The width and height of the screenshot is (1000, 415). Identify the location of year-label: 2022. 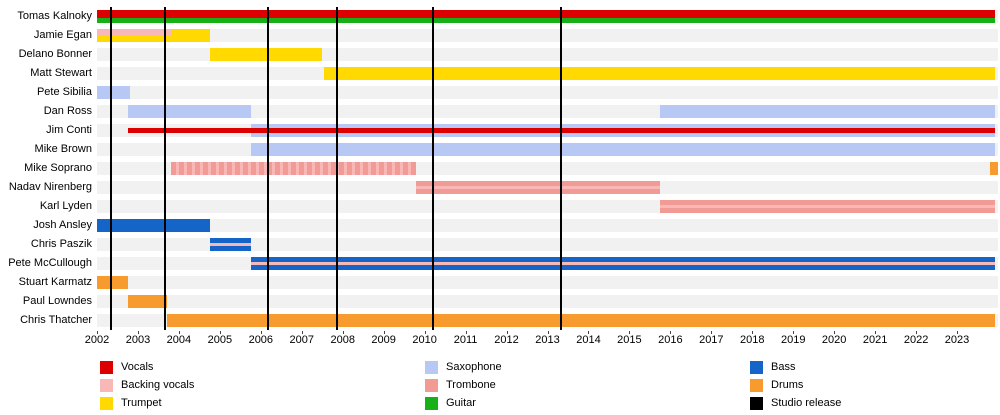
(916, 340).